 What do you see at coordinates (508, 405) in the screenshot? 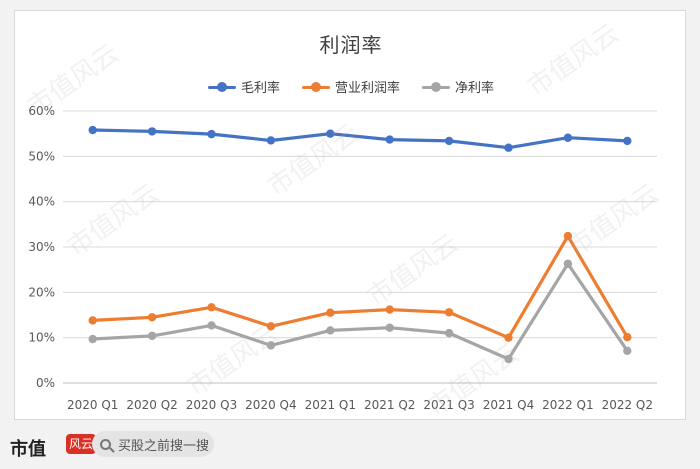
I see `x-tick-label: 2021 Q4` at bounding box center [508, 405].